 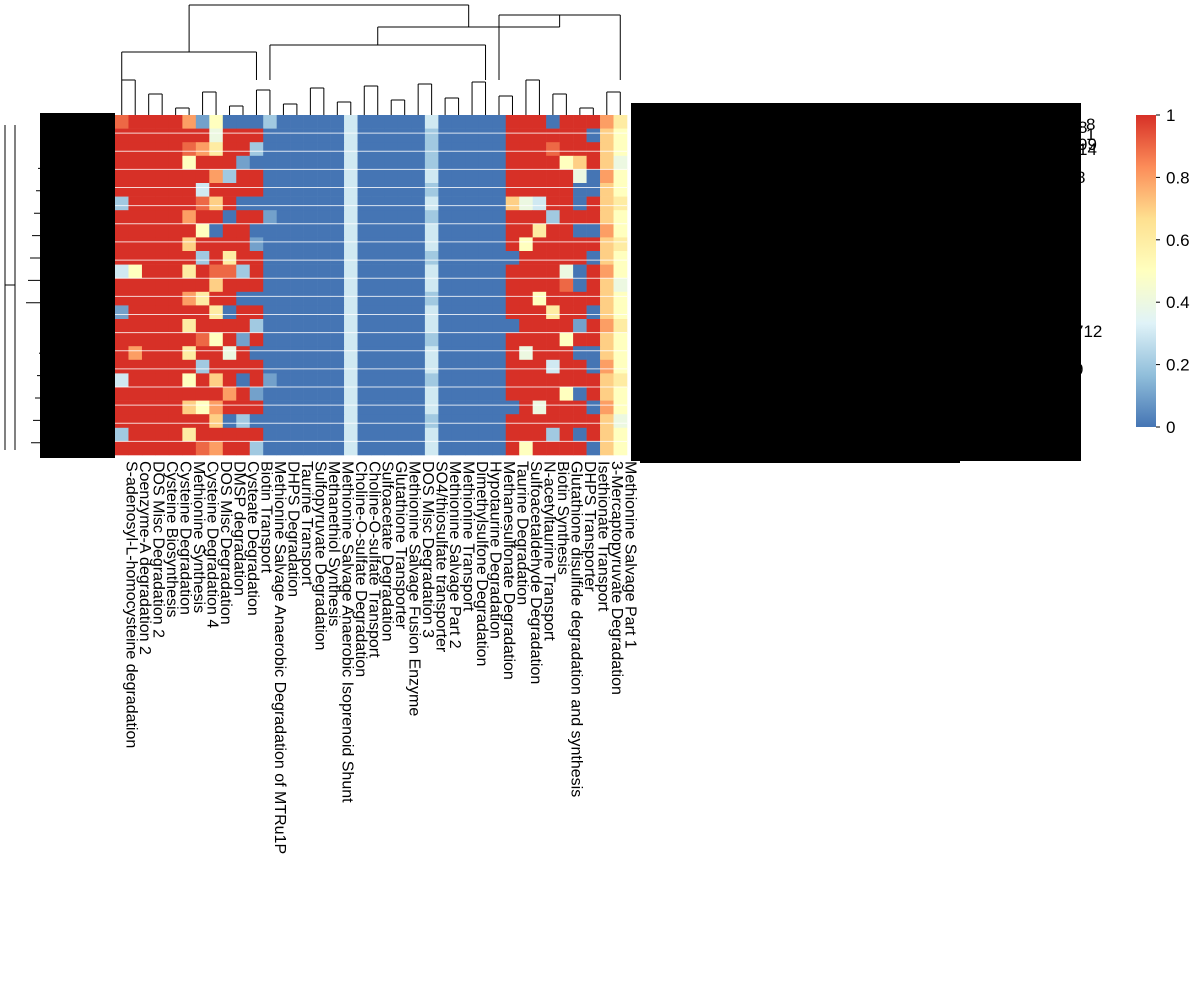 What do you see at coordinates (306, 523) in the screenshot?
I see `column-label: Taurine Transport` at bounding box center [306, 523].